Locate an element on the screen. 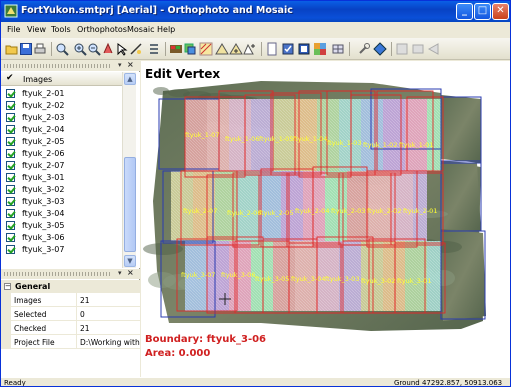 The image size is (511, 387). menu-orthophotos: Orthophotos is located at coordinates (102, 29).